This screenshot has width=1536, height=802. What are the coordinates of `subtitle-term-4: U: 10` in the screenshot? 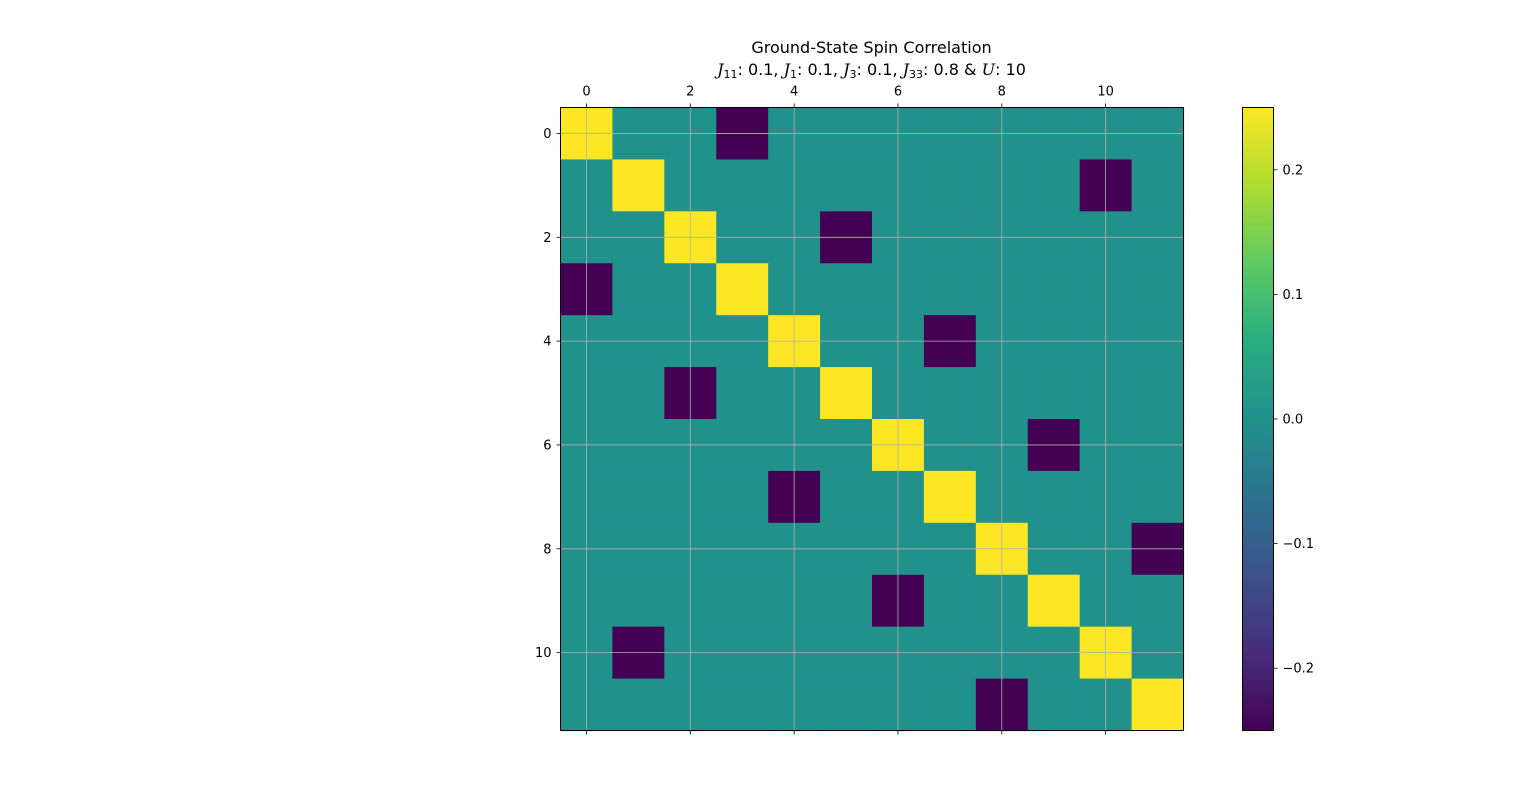 It's located at (1003, 69).